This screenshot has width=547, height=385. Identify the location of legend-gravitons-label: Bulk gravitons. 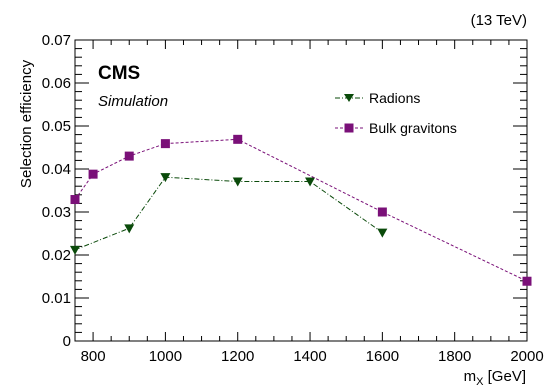
(413, 128).